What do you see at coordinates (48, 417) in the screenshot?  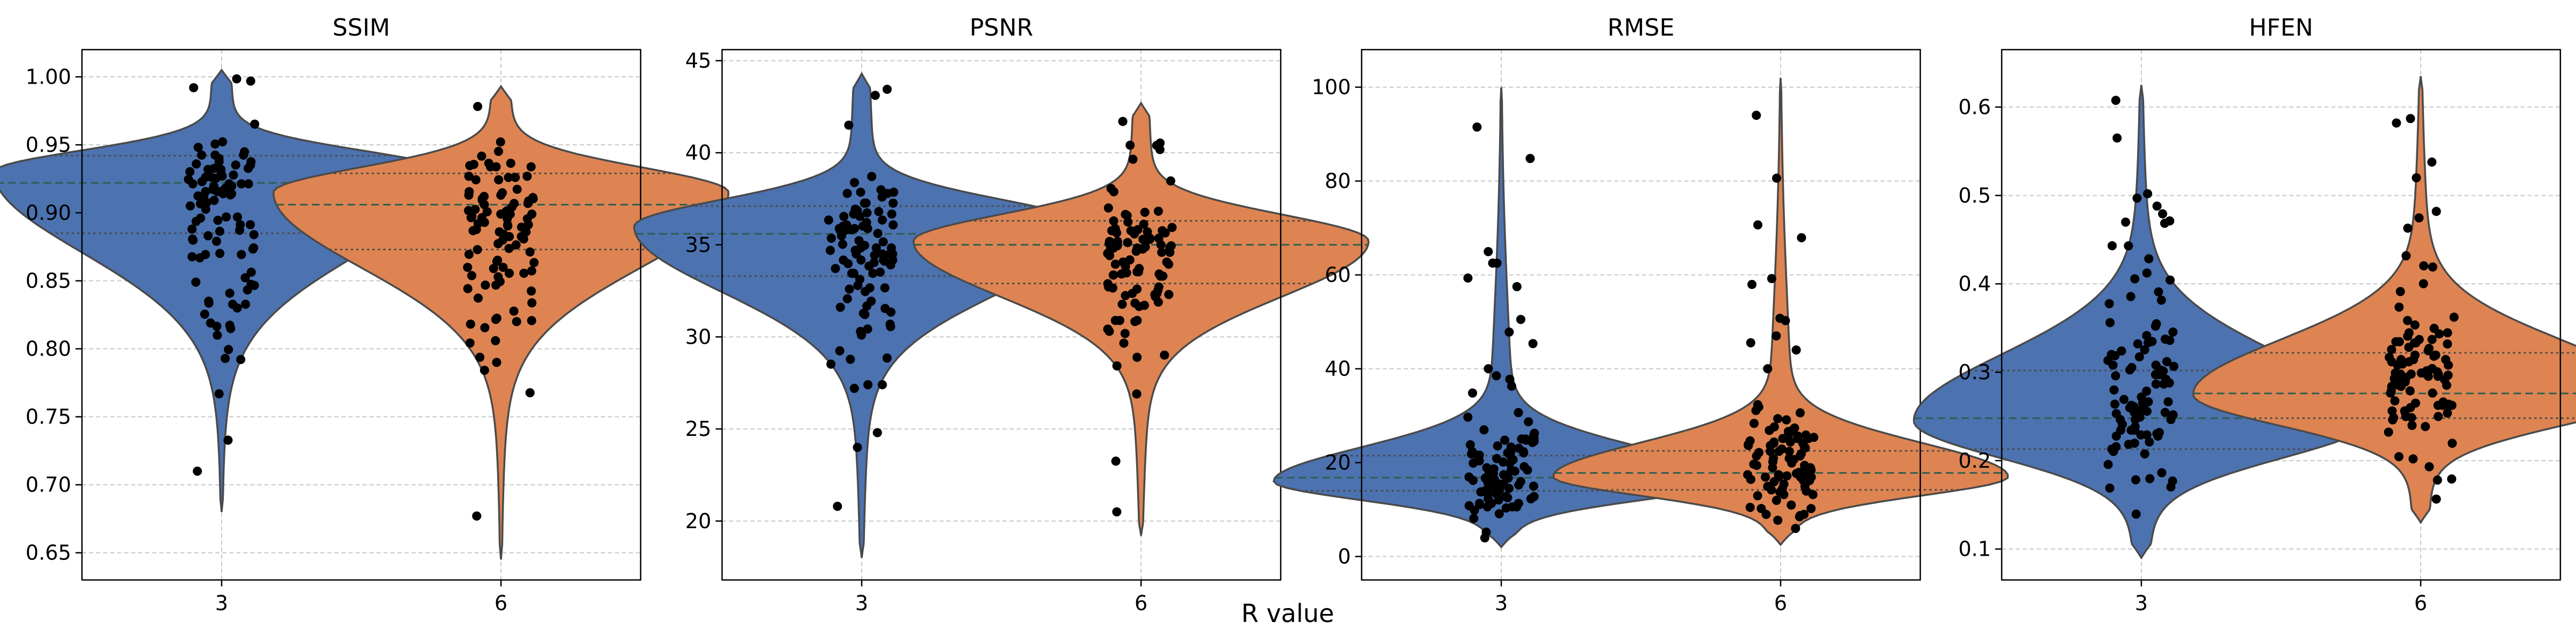 I see `y-tick-label: 0.75` at bounding box center [48, 417].